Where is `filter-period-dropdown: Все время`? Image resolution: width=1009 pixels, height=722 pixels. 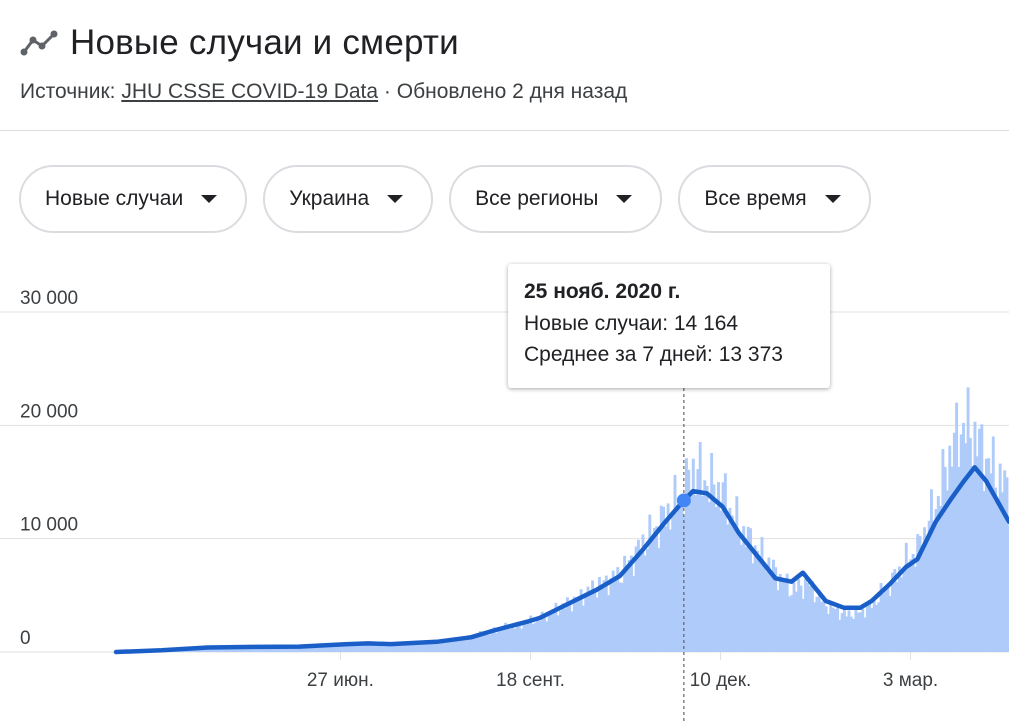
filter-period-dropdown: Все время is located at coordinates (774, 199).